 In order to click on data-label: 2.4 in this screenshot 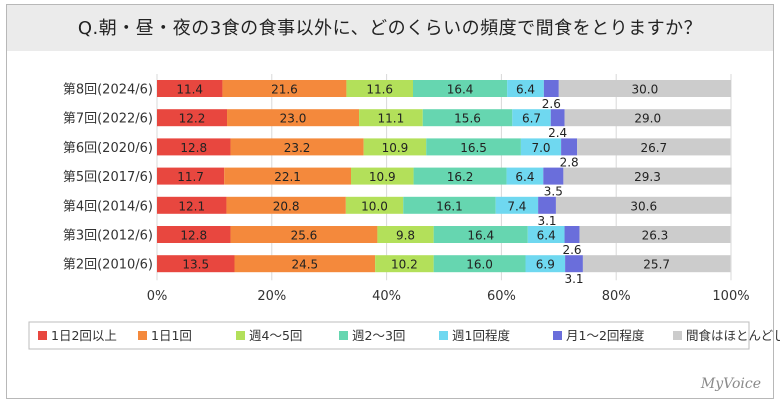, I will do `click(557, 133)`.